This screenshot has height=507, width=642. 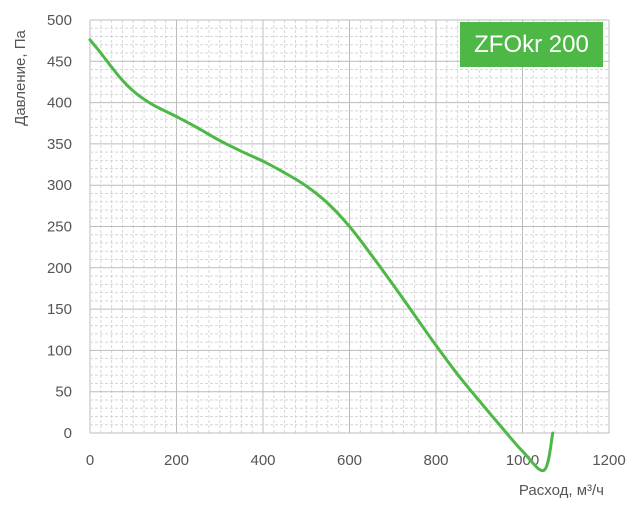 What do you see at coordinates (68, 433) in the screenshot?
I see `y-tick-label: 0` at bounding box center [68, 433].